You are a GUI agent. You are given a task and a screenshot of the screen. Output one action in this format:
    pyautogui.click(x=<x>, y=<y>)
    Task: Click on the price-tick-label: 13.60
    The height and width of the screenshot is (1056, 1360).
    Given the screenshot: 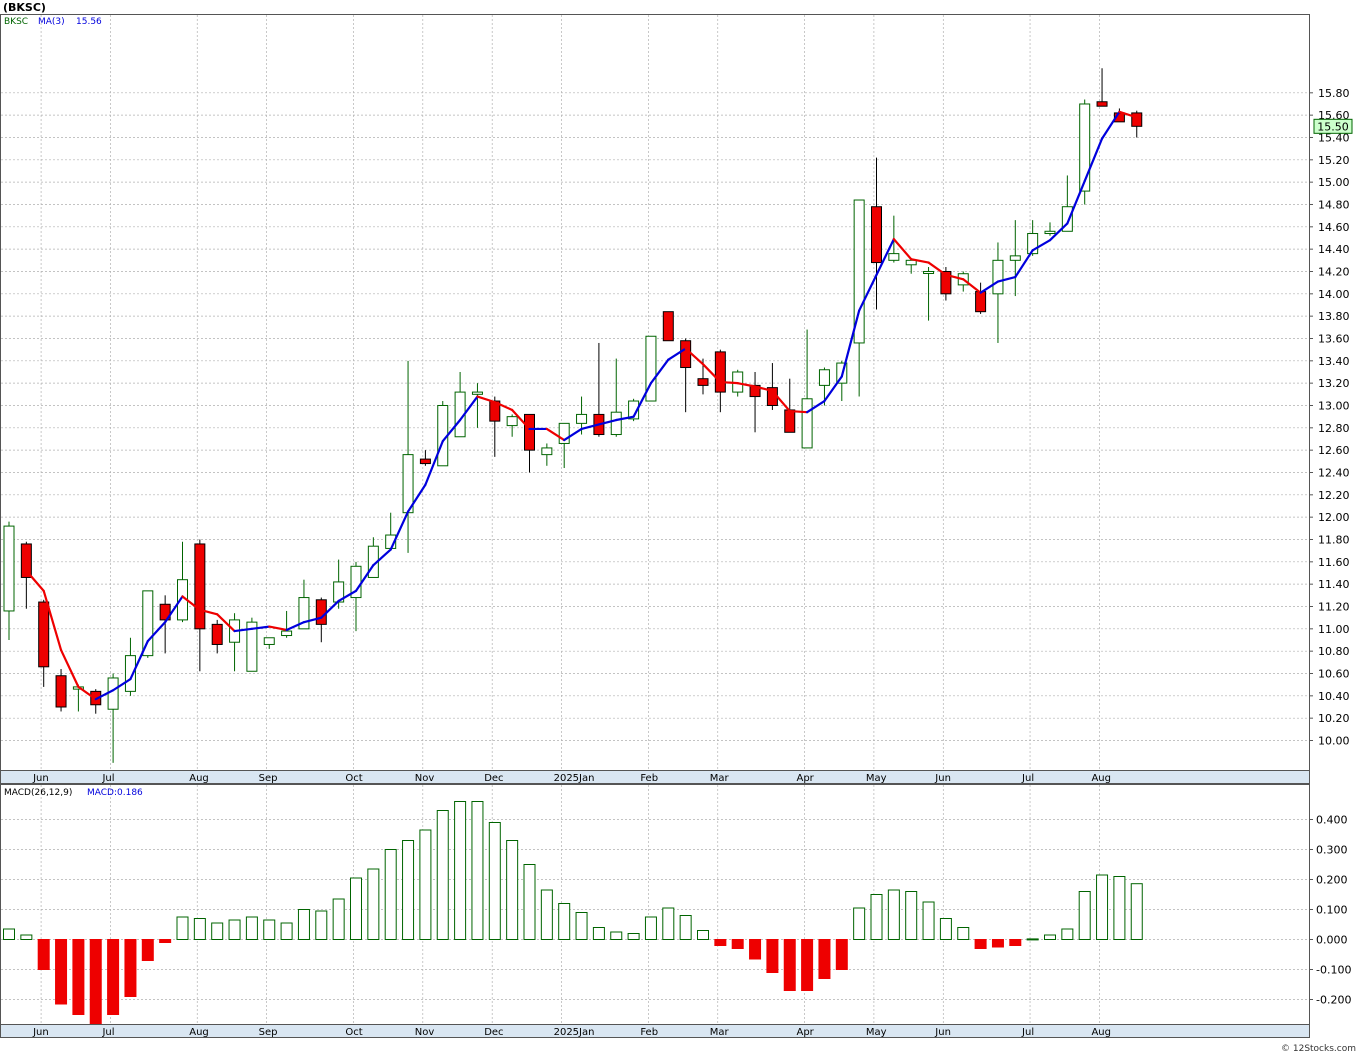 What is the action you would take?
    pyautogui.click(x=1334, y=338)
    